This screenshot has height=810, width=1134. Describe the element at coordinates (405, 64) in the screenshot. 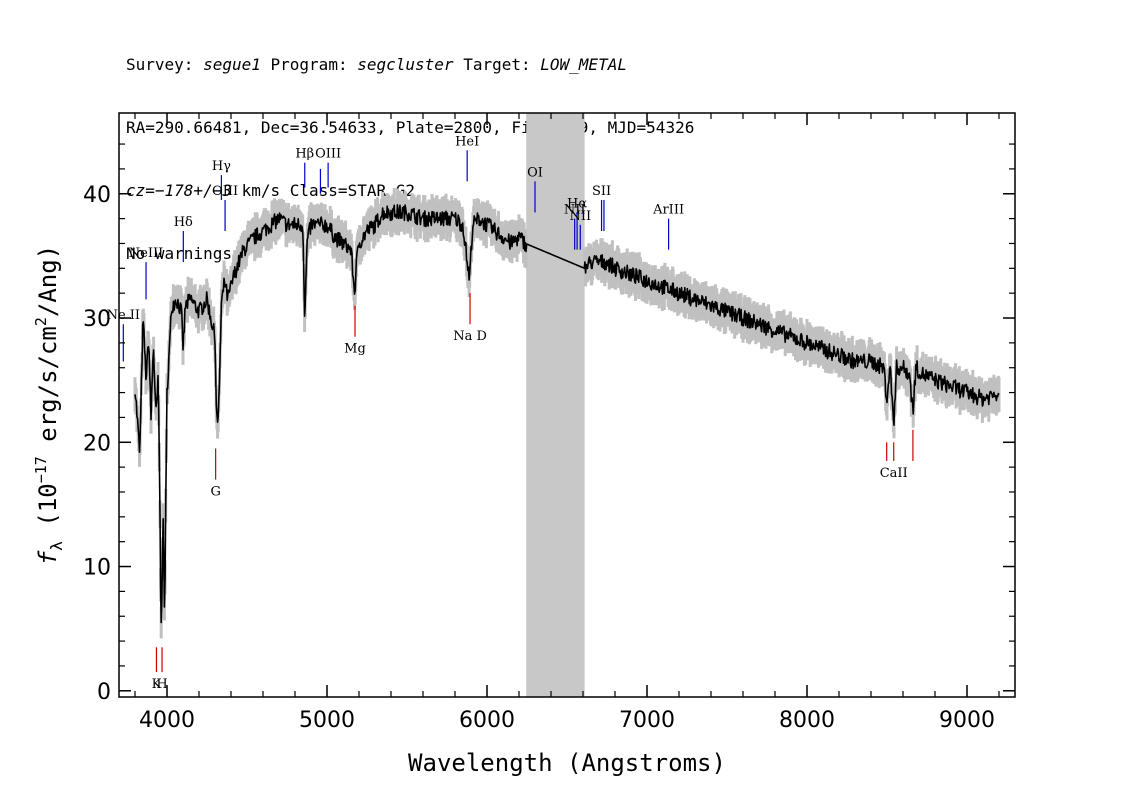

I see `program-value: segcluster` at that location.